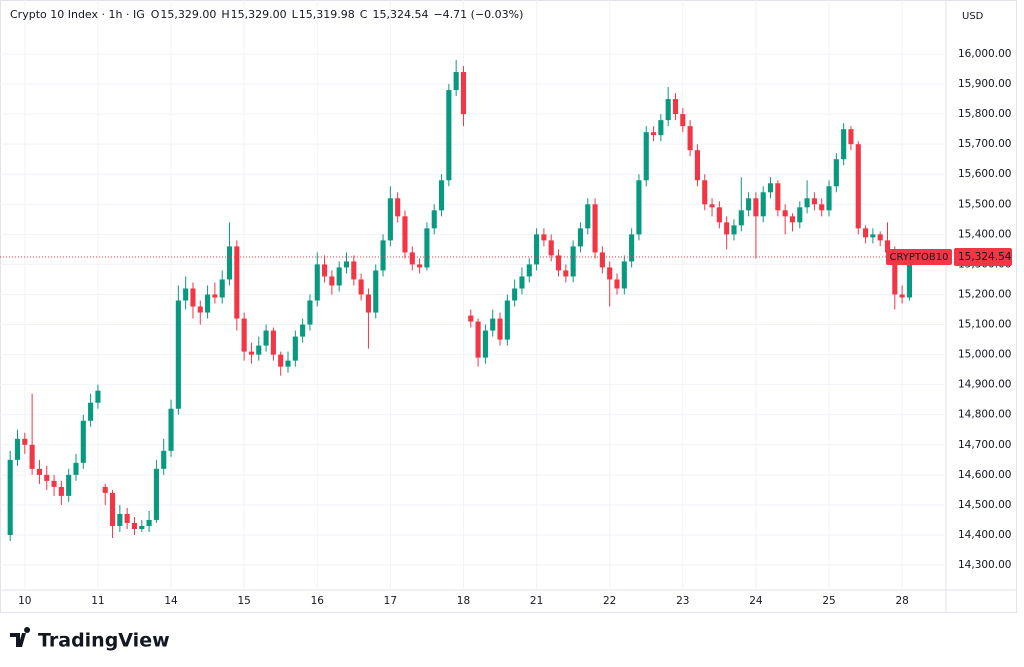 This screenshot has width=1024, height=667. Describe the element at coordinates (155, 14) in the screenshot. I see `ohlc-legend: O` at that location.